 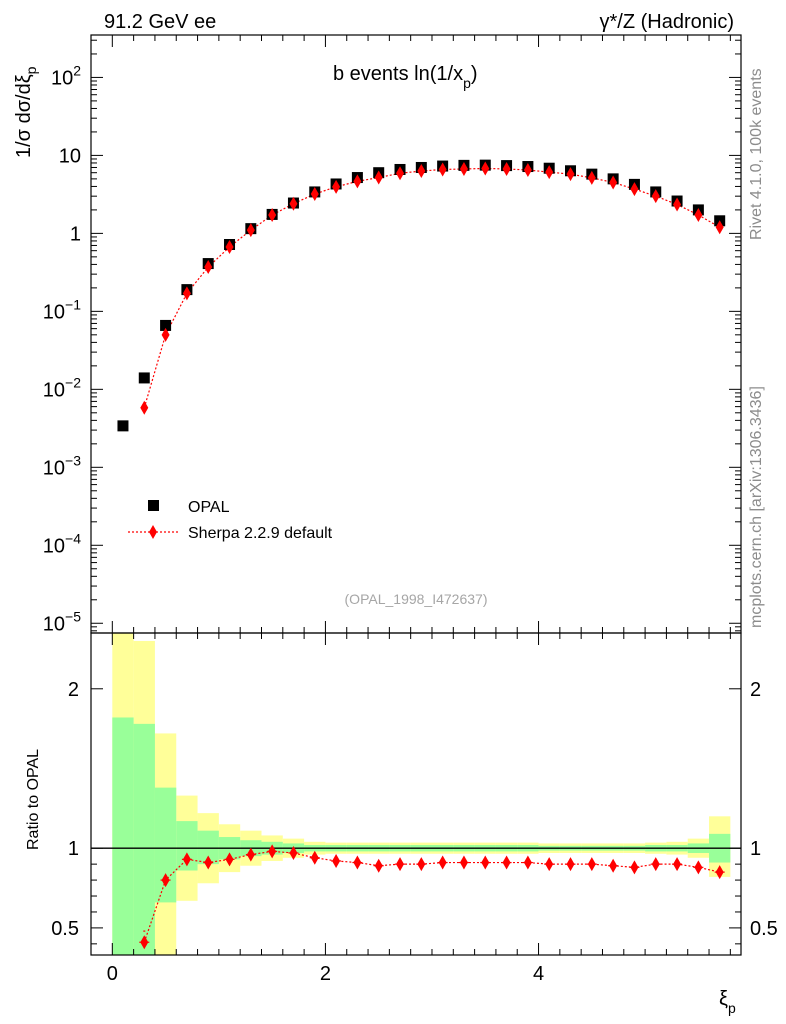 I want to click on chart-title-sub: p, so click(x=467, y=83).